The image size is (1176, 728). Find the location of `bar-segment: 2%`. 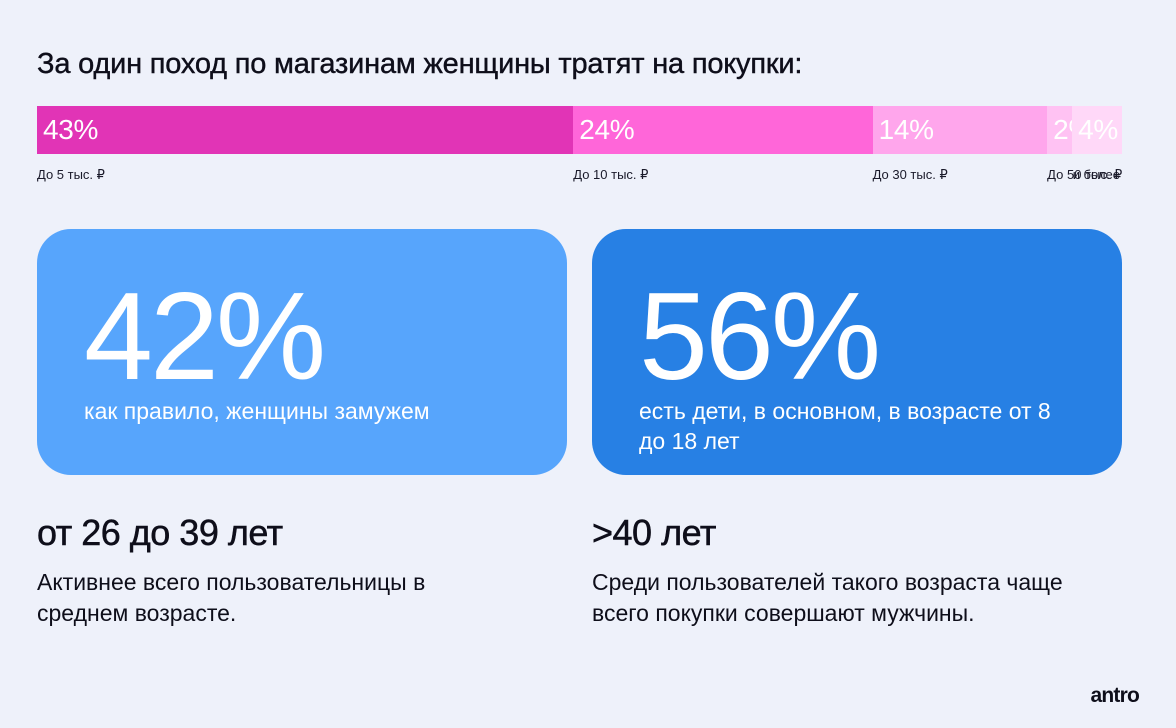

bar-segment: 2% is located at coordinates (1060, 130).